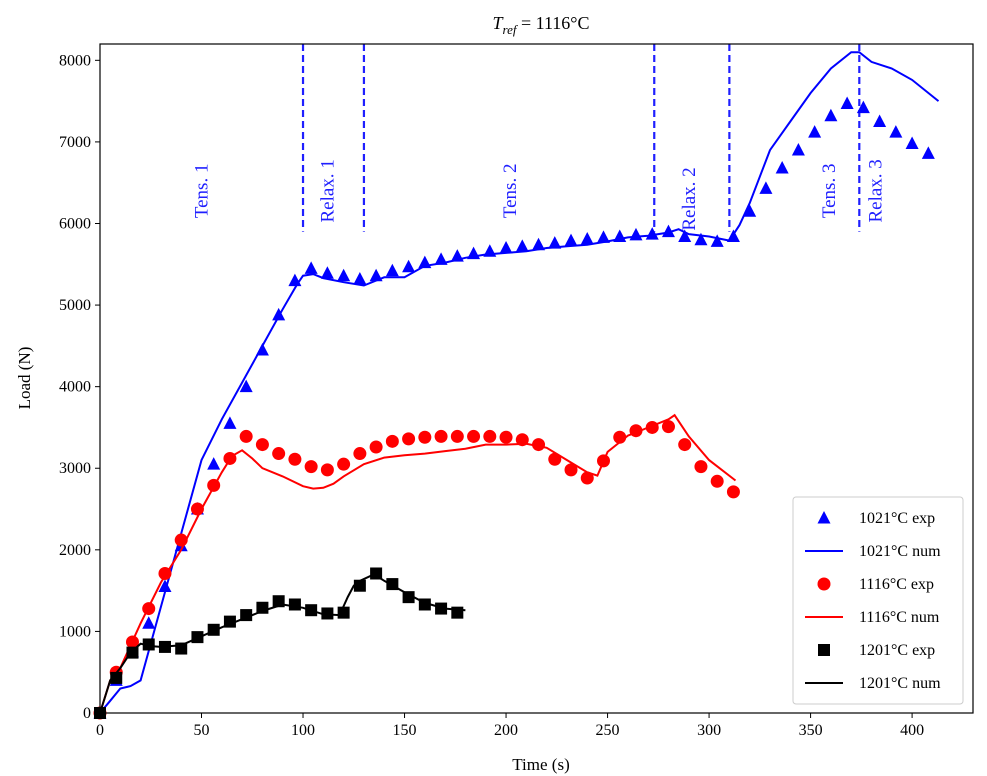 The image size is (987, 776). What do you see at coordinates (552, 23) in the screenshot?
I see `title-value: = 1116°C` at bounding box center [552, 23].